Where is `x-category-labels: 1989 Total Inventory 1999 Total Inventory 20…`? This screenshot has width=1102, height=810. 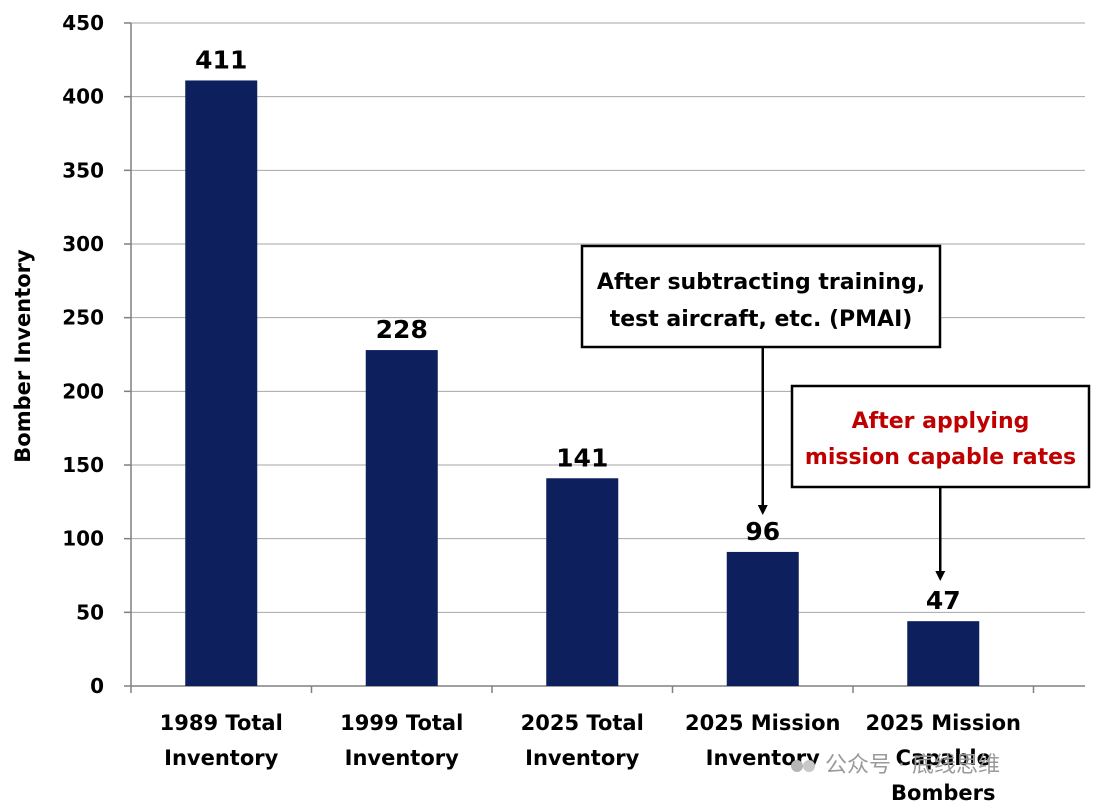 x-category-labels: 1989 Total Inventory 1999 Total Inventory 20… is located at coordinates (590, 758).